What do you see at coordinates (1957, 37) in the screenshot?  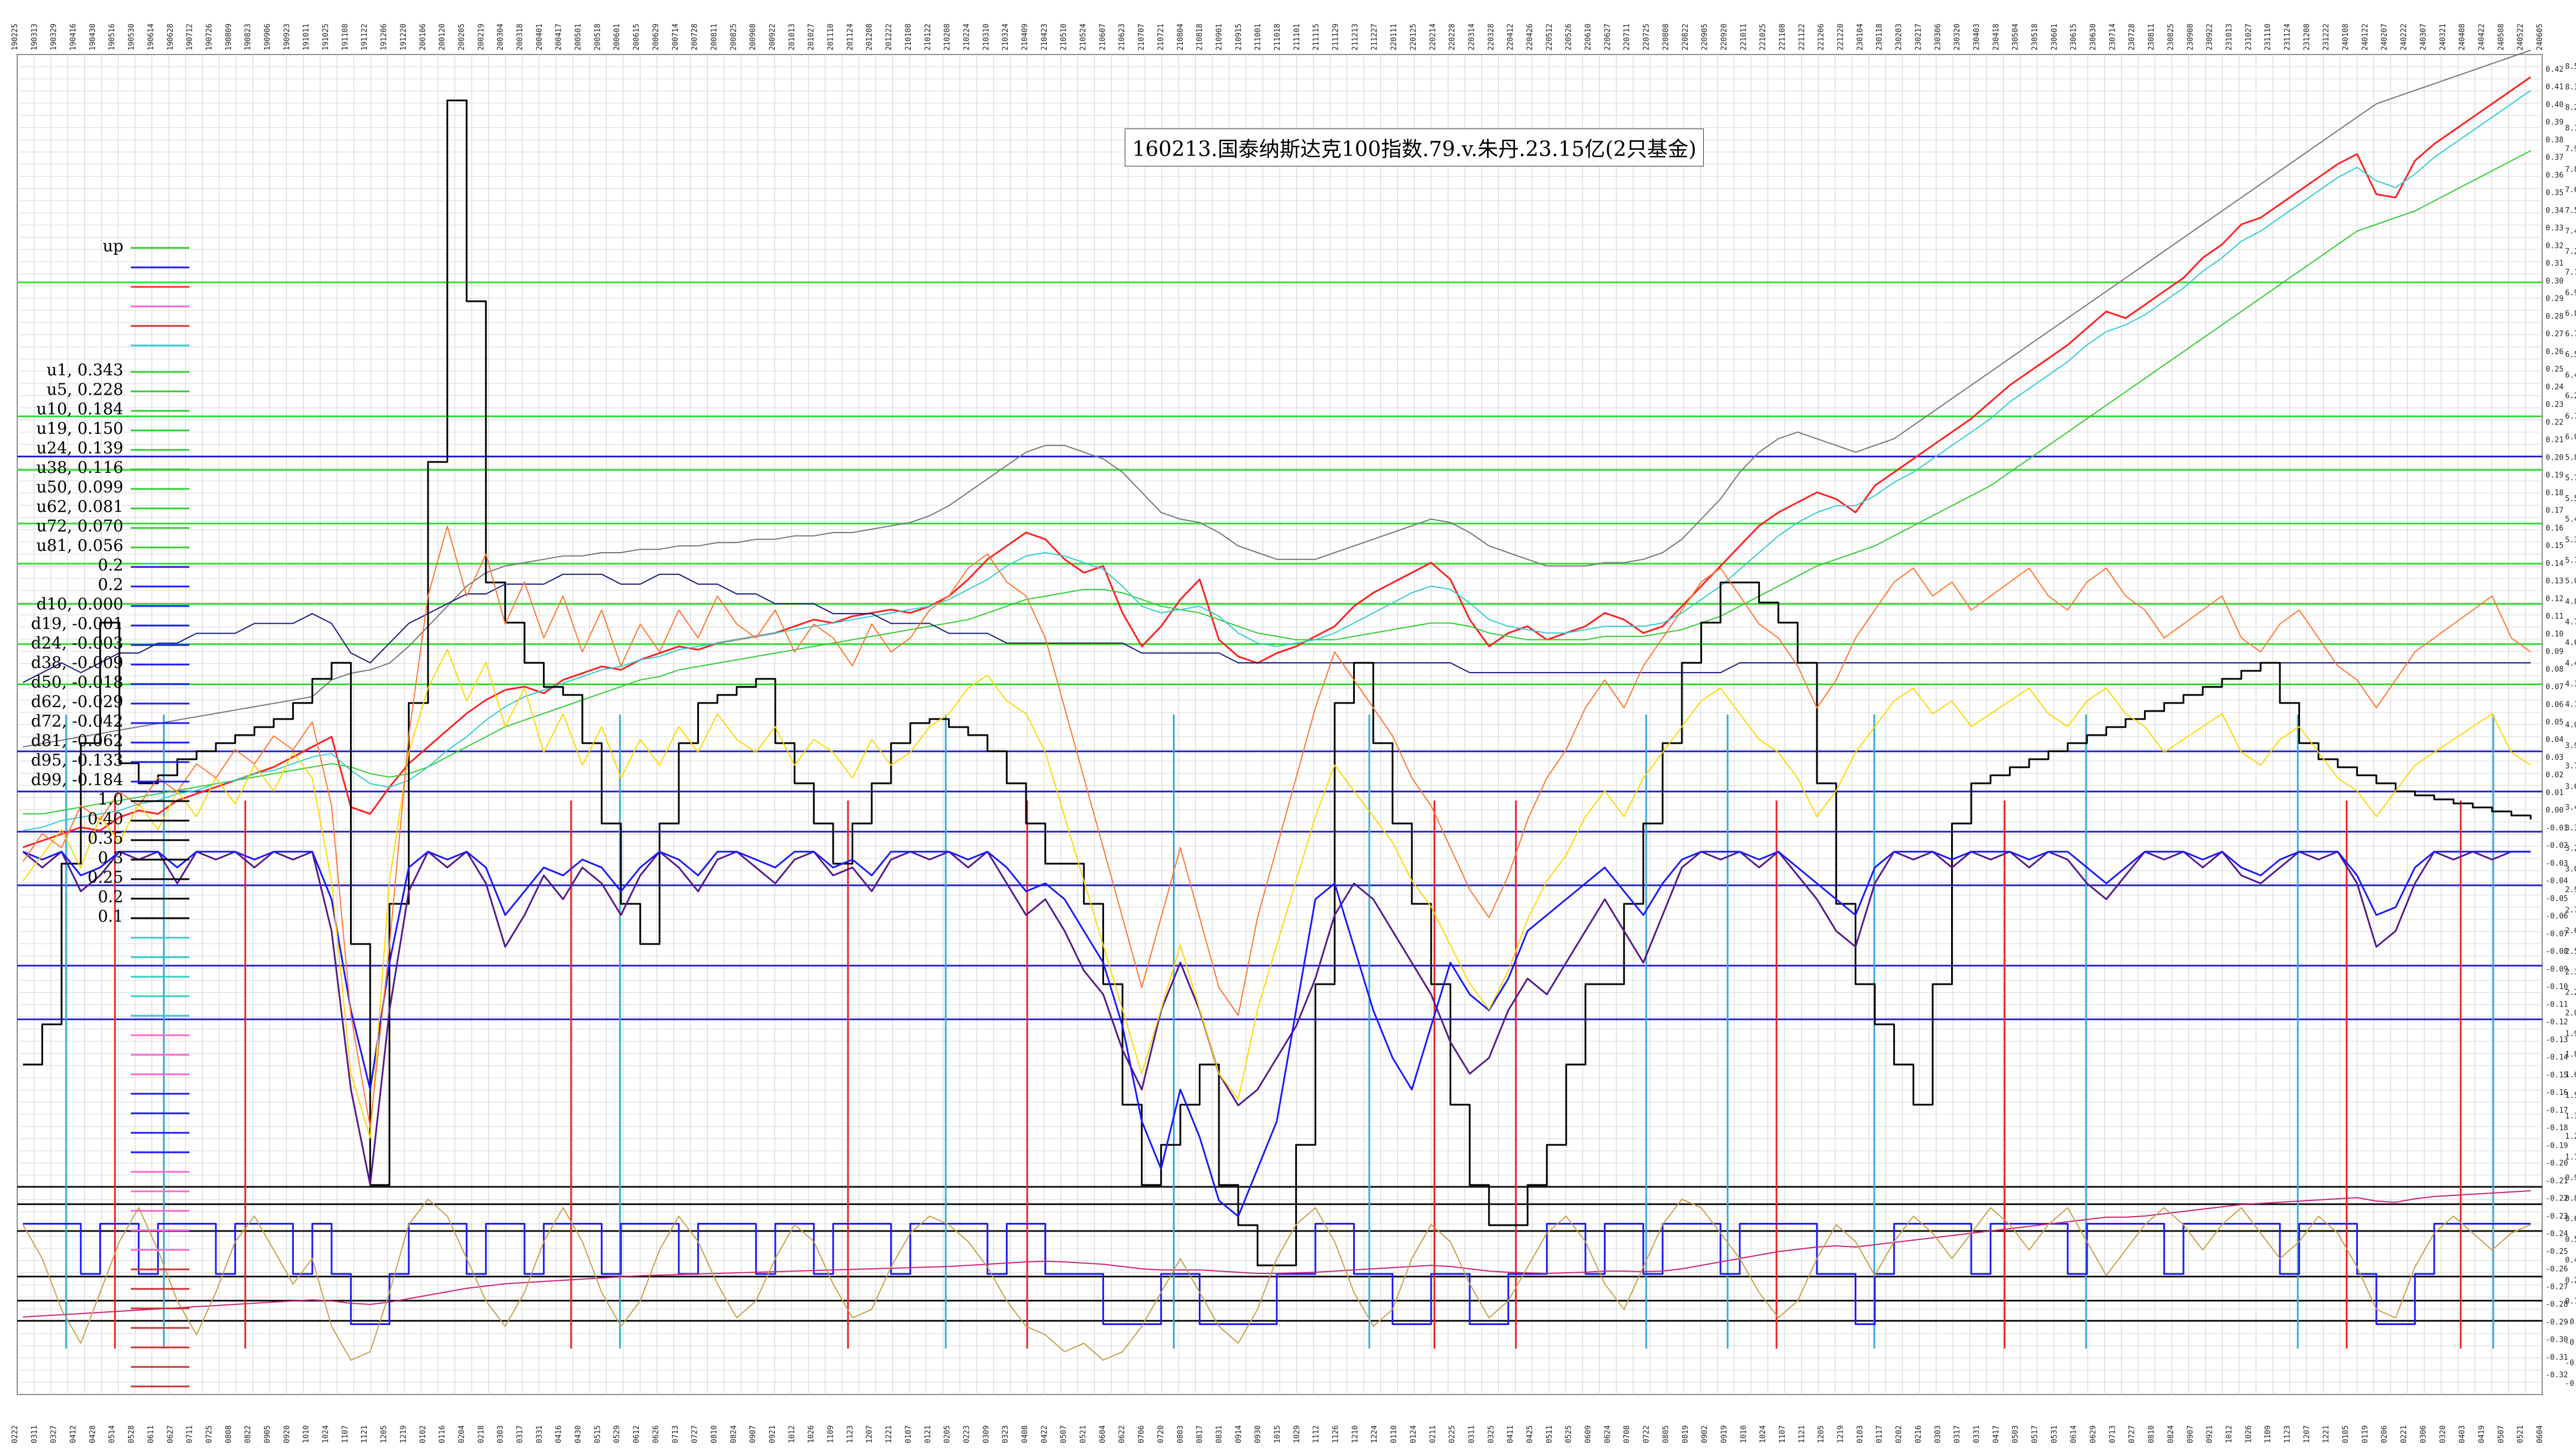 I see `x-tick-label-top: 230320` at bounding box center [1957, 37].